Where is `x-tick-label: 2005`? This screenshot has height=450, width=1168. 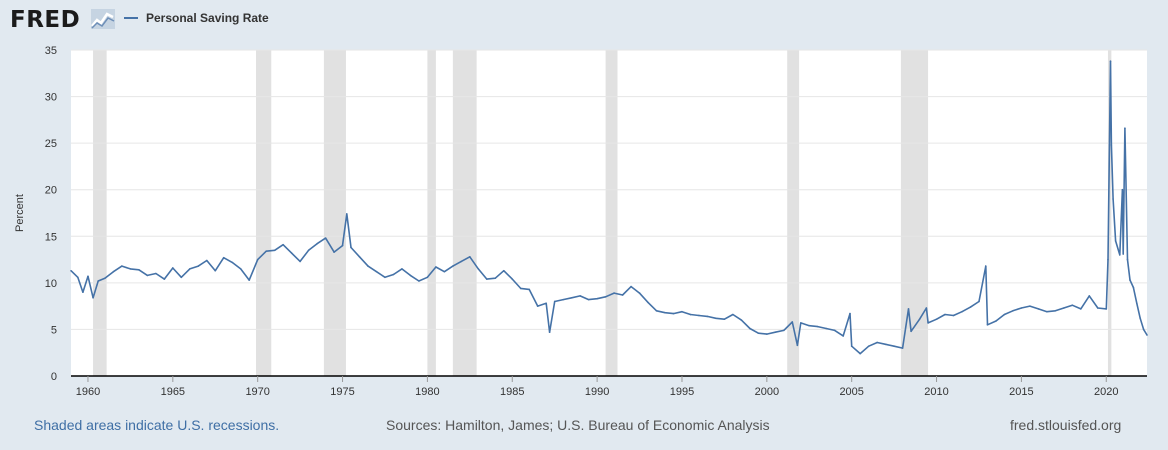 x-tick-label: 2005 is located at coordinates (851, 392).